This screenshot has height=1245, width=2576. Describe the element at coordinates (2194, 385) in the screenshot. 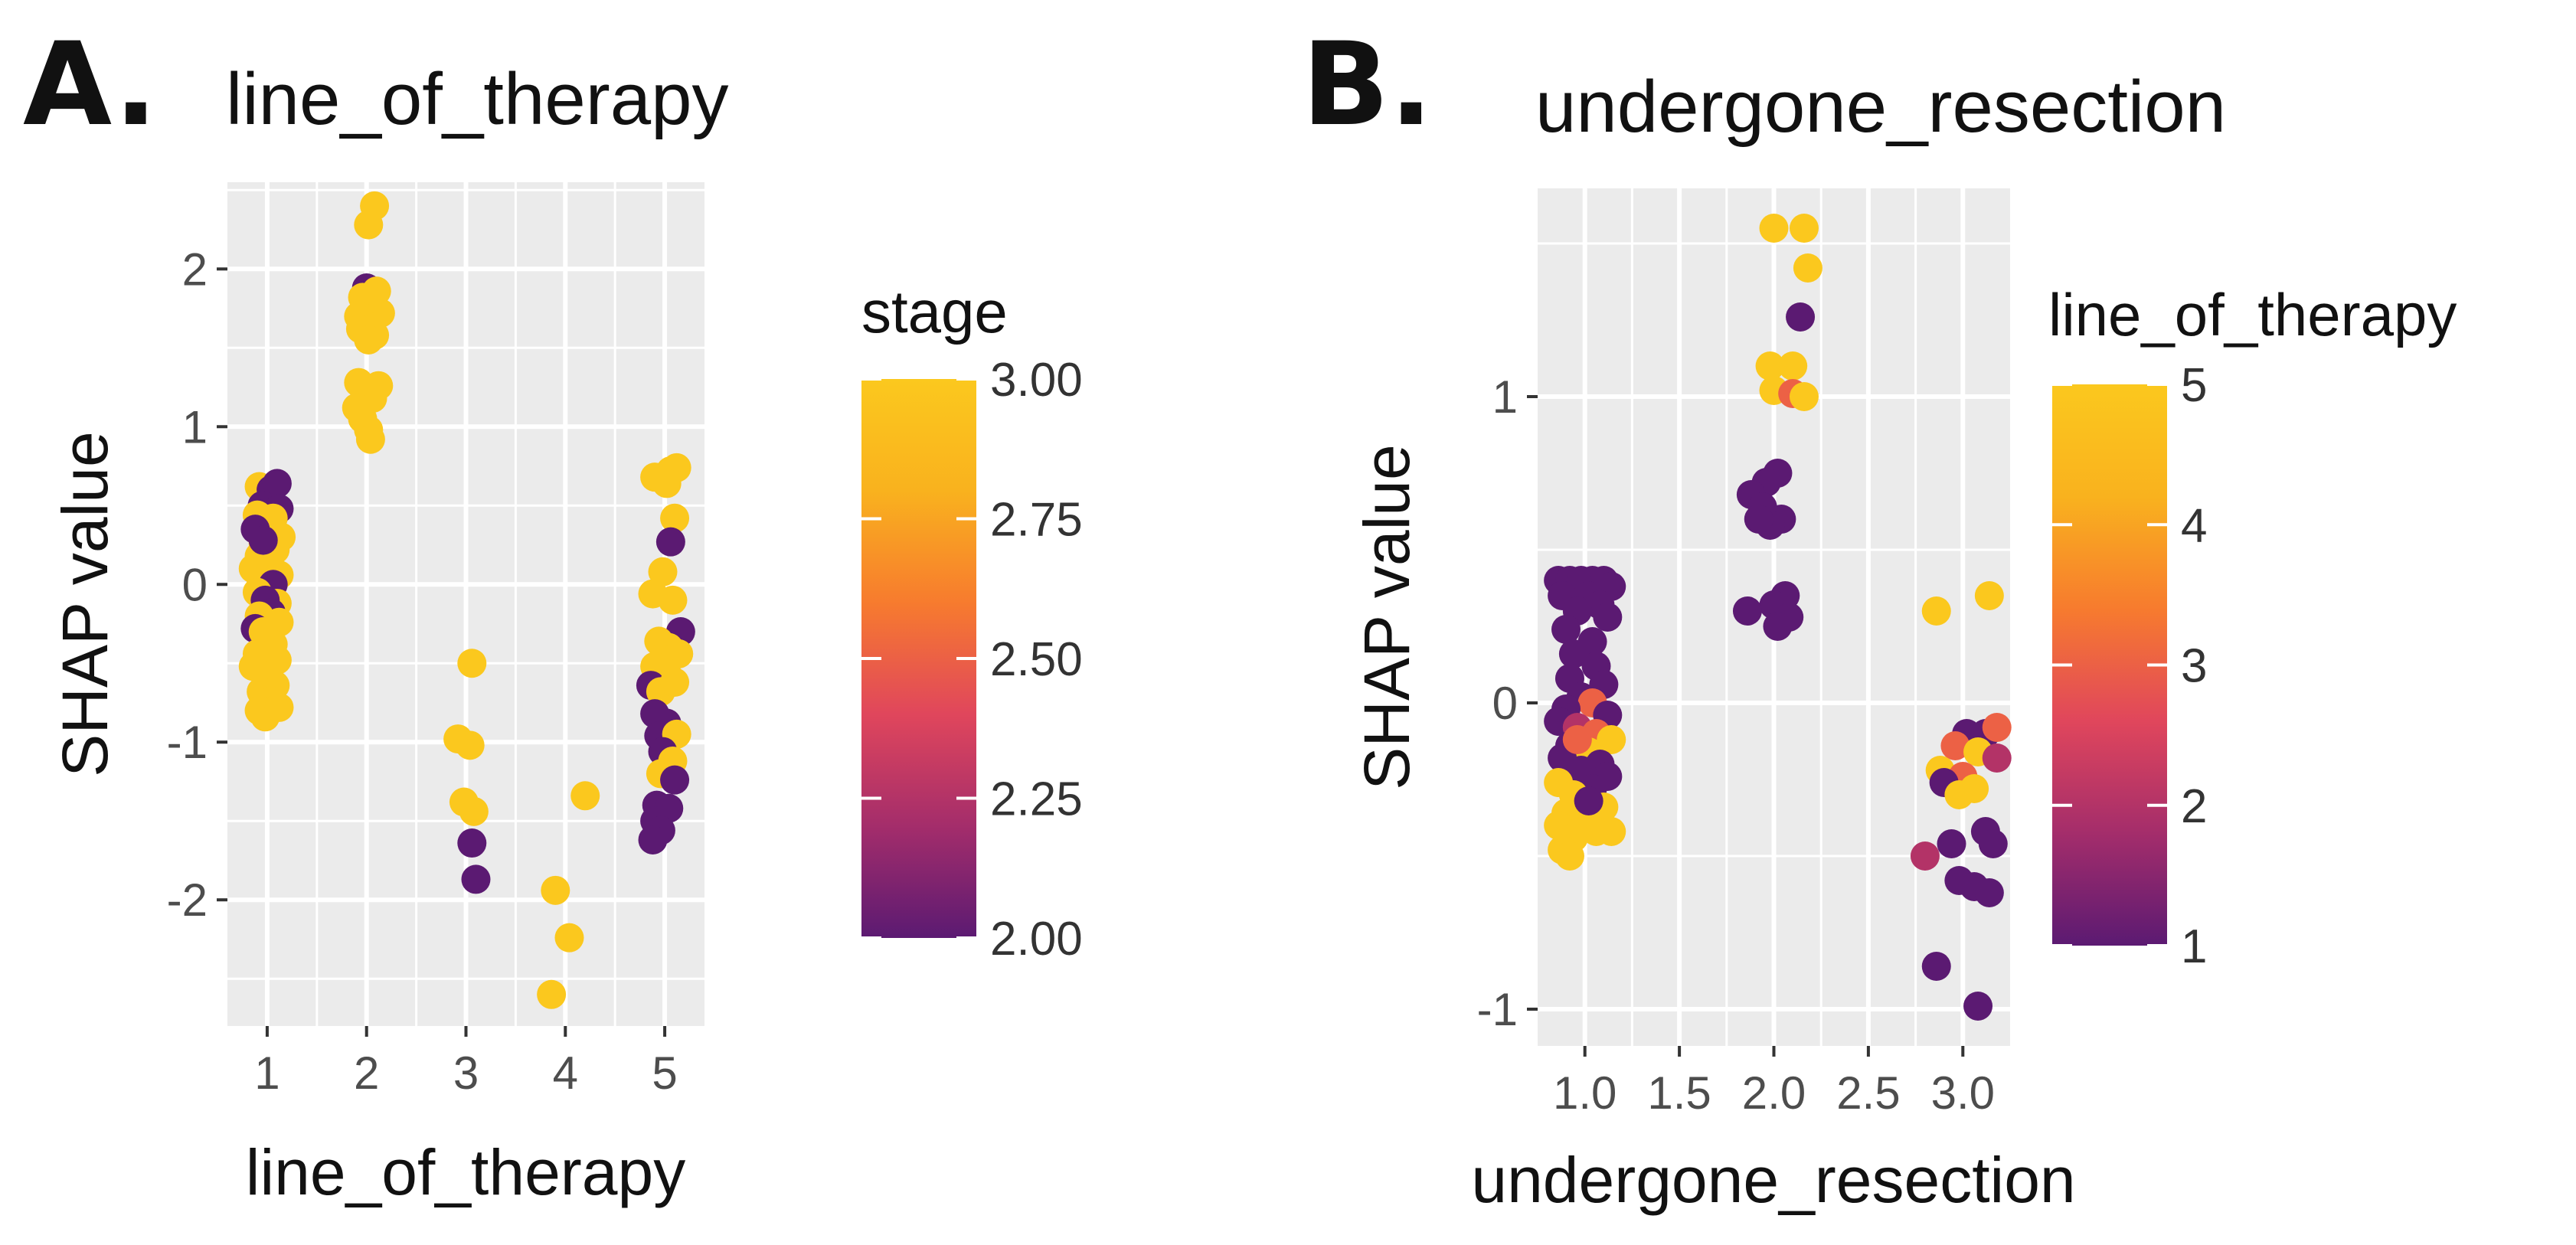

I see `colorbar-tick-label: 5` at that location.